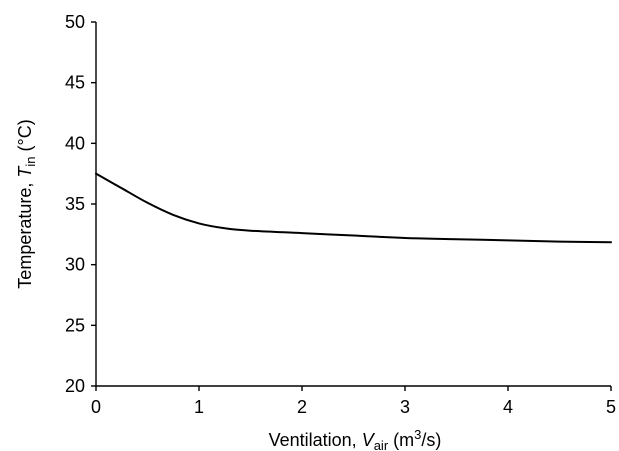 The height and width of the screenshot is (451, 619). What do you see at coordinates (75, 265) in the screenshot?
I see `y-tick-label: 30` at bounding box center [75, 265].